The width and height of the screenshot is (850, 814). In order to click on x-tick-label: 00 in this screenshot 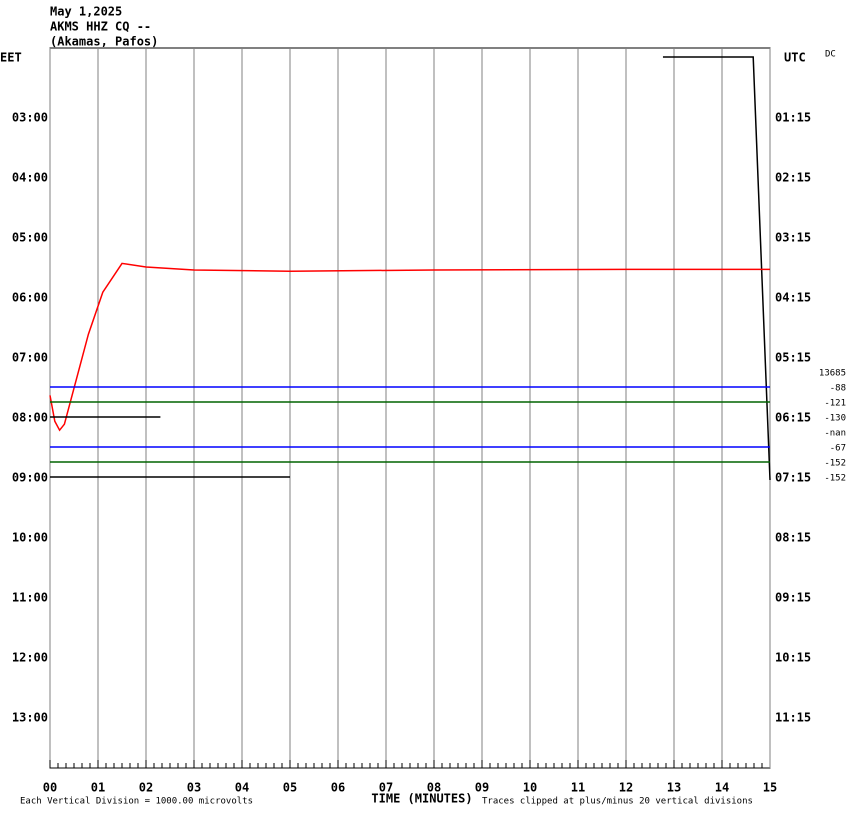, I will do `click(50, 788)`.